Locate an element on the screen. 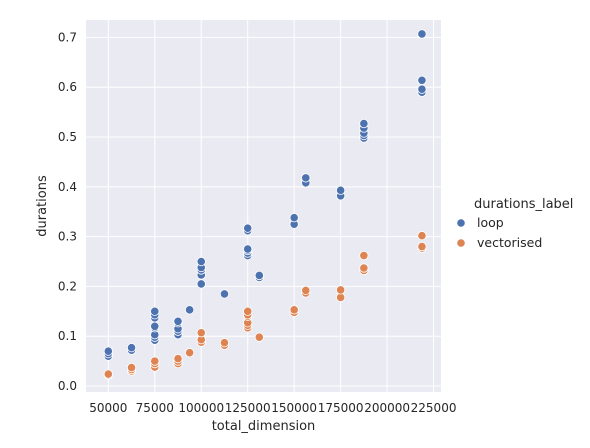 This screenshot has height=448, width=590. x-tick-label: 150000 is located at coordinates (294, 408).